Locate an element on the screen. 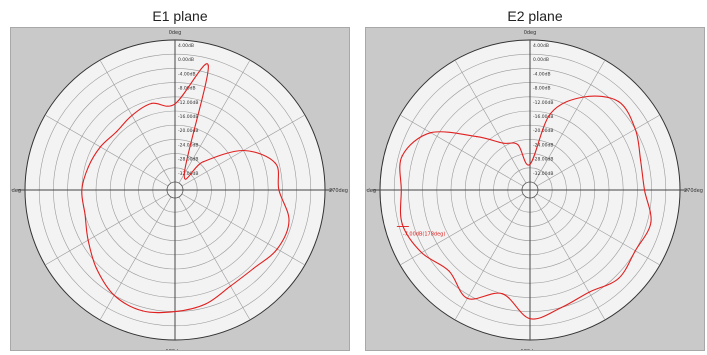 The height and width of the screenshot is (355, 707). e1-plane-title: E1 plane is located at coordinates (180, 16).